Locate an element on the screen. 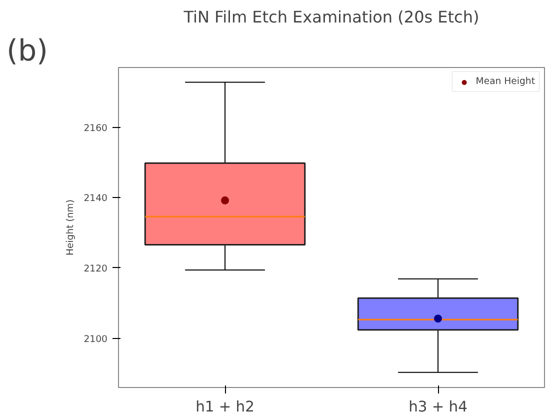 The height and width of the screenshot is (418, 556). legend-label: Mean Height is located at coordinates (505, 81).